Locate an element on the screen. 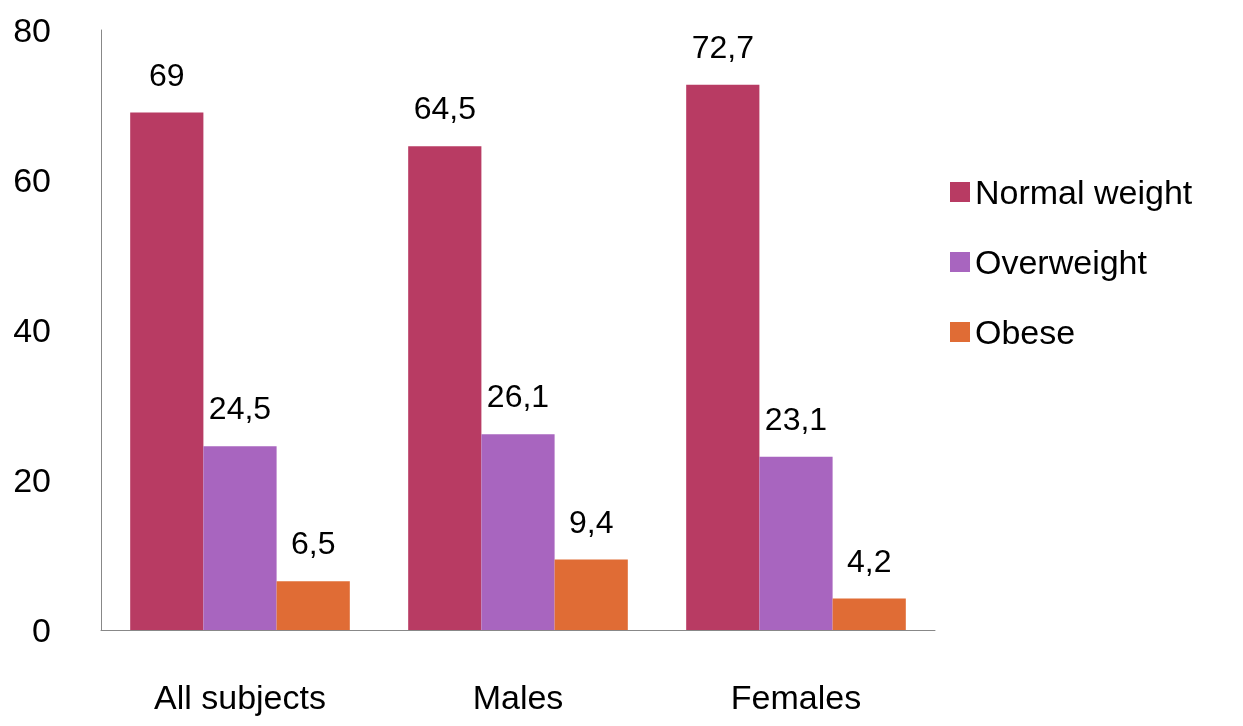  data-label: 24,5 is located at coordinates (240, 408).